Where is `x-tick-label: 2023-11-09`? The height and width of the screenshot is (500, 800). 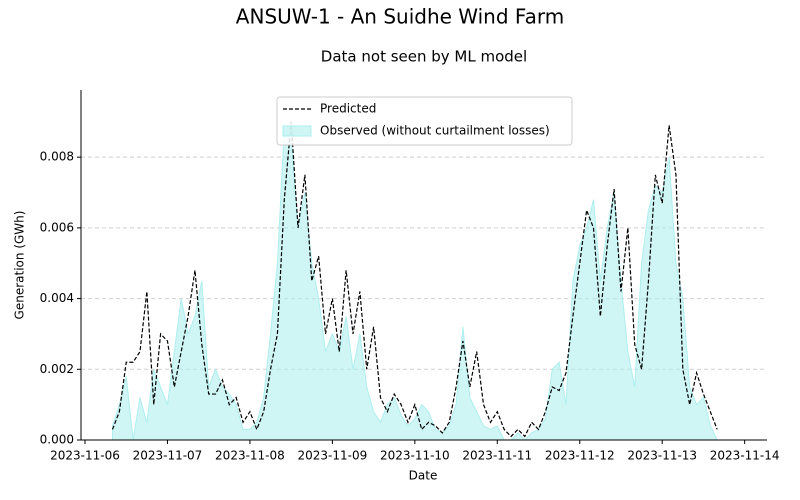 x-tick-label: 2023-11-09 is located at coordinates (333, 456).